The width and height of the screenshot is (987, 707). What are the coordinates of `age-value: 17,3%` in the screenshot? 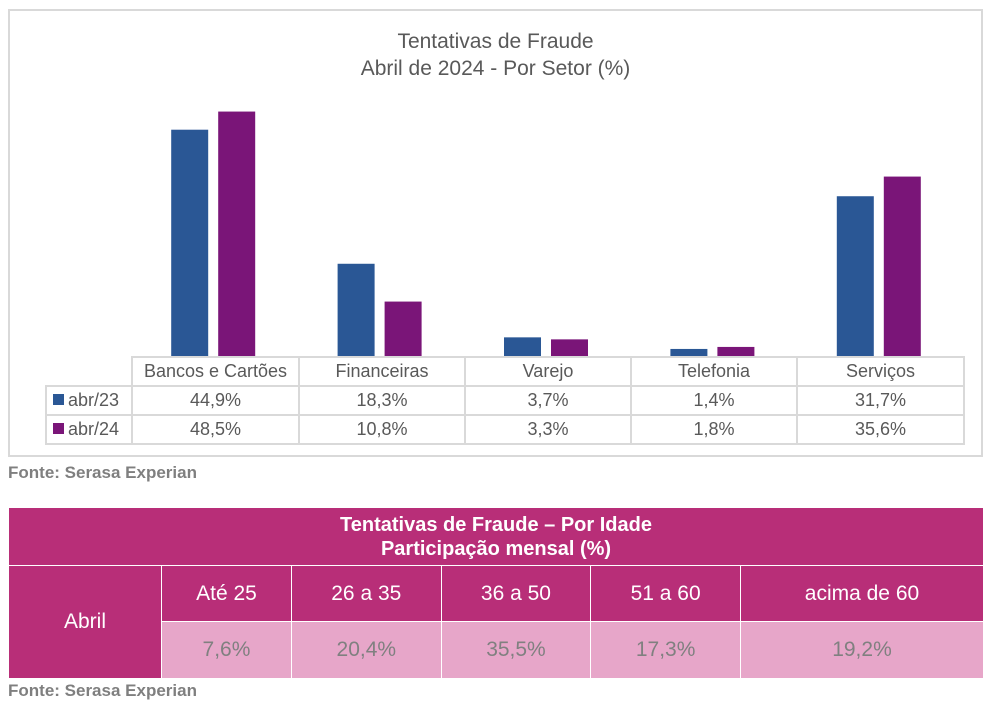 It's located at (665, 650).